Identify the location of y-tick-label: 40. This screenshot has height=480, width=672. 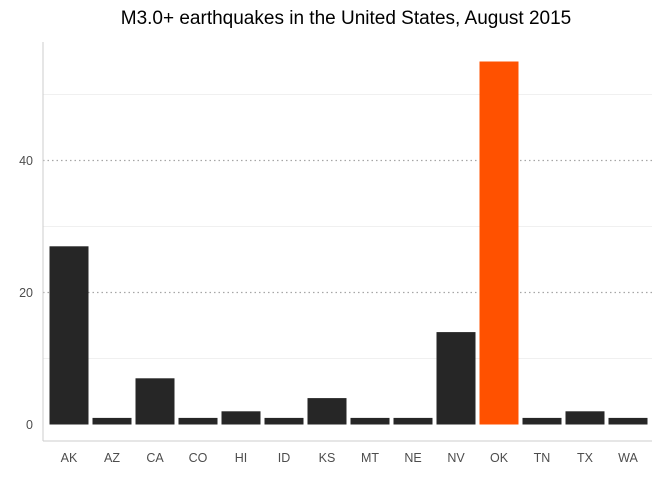
(26, 161).